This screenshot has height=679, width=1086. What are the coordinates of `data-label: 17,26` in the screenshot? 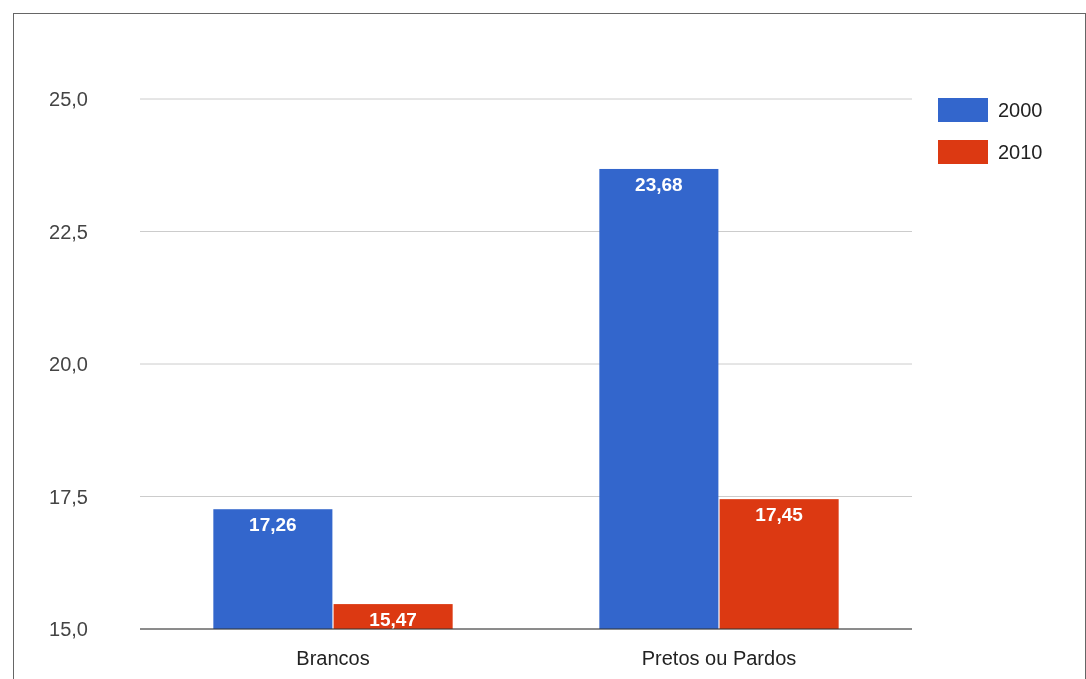 It's located at (273, 525).